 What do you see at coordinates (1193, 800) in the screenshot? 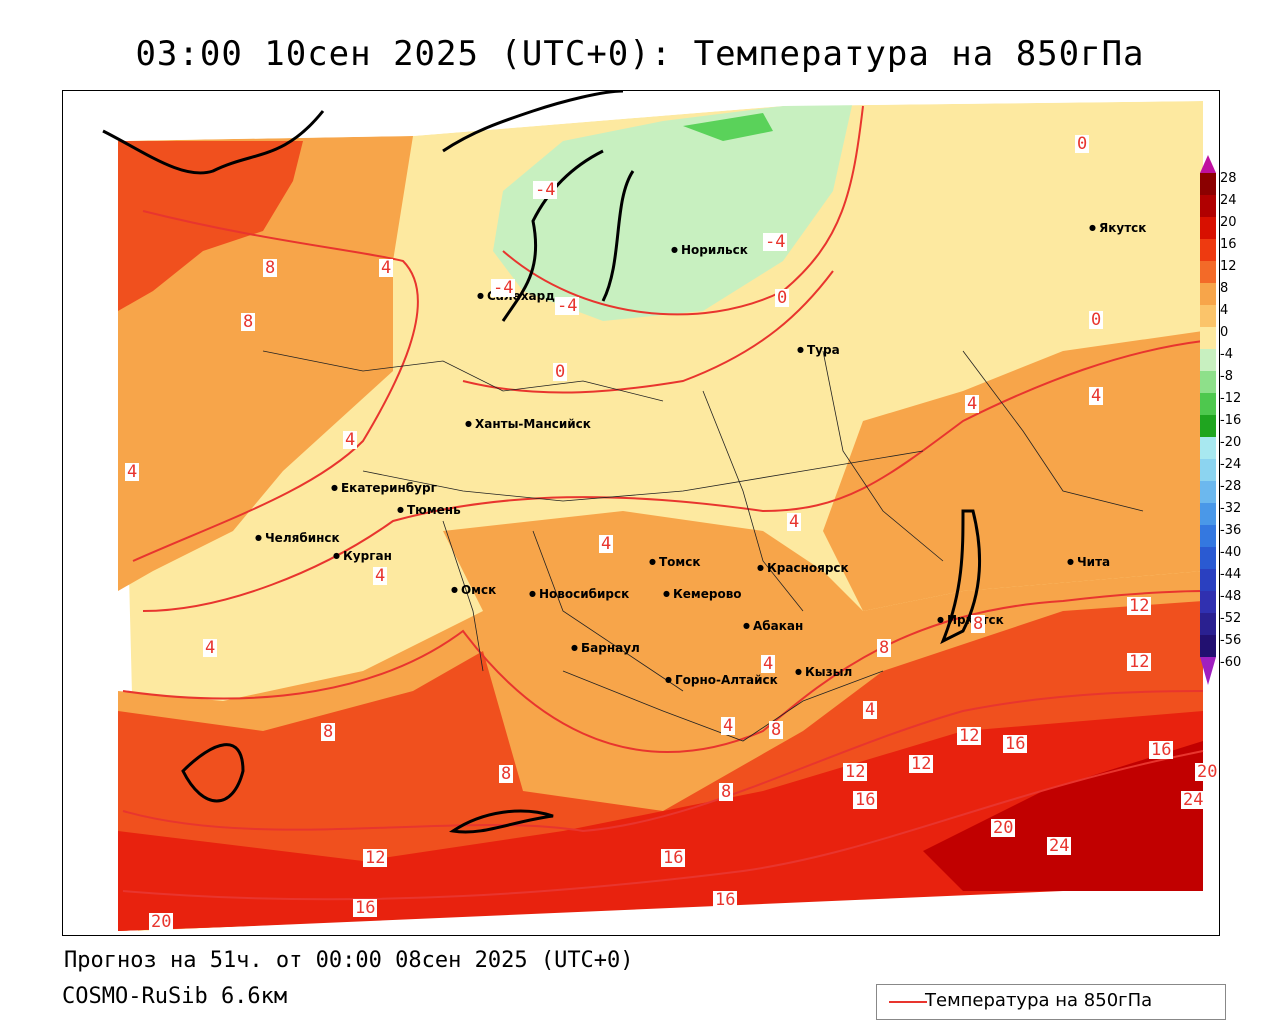
I see `isoline-label: 24` at bounding box center [1193, 800].